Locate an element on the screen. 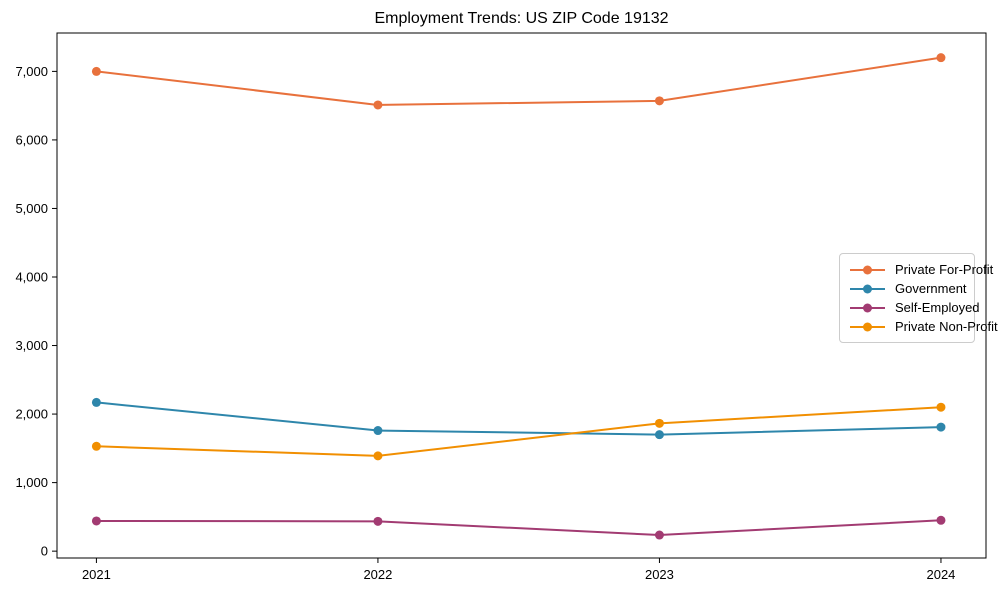 Image resolution: width=1000 pixels, height=600 pixels. legend-label: Government is located at coordinates (931, 288).